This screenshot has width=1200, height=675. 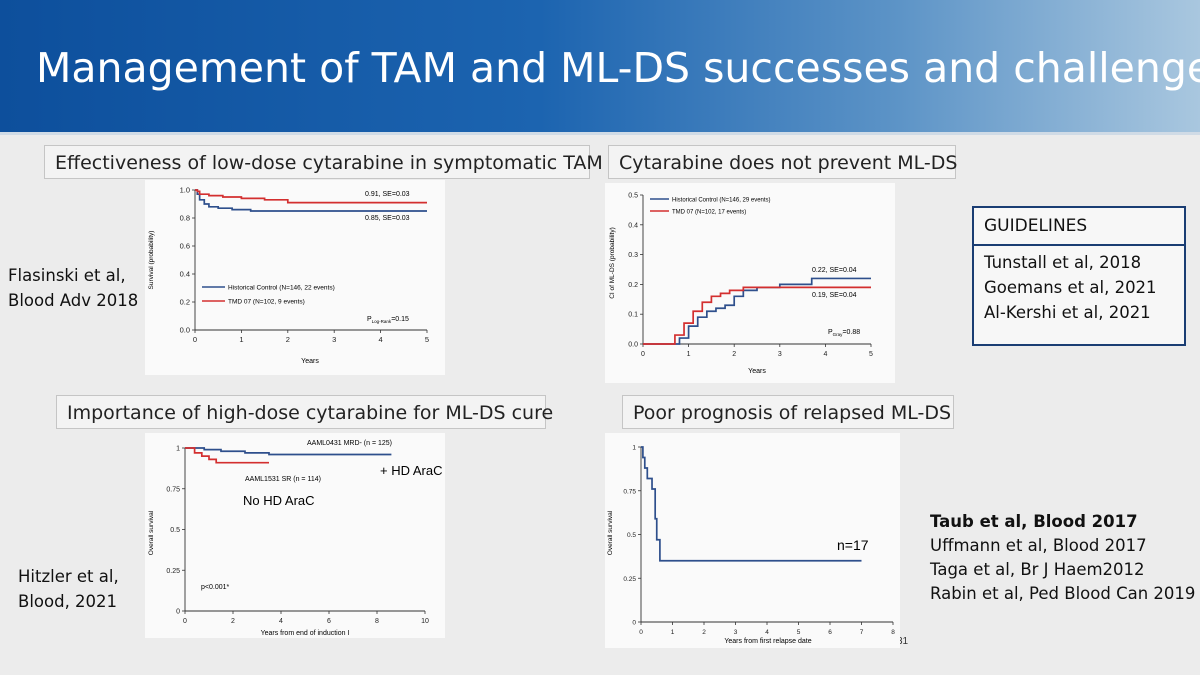 What do you see at coordinates (633, 315) in the screenshot?
I see `y-tick-label: 0.1` at bounding box center [633, 315].